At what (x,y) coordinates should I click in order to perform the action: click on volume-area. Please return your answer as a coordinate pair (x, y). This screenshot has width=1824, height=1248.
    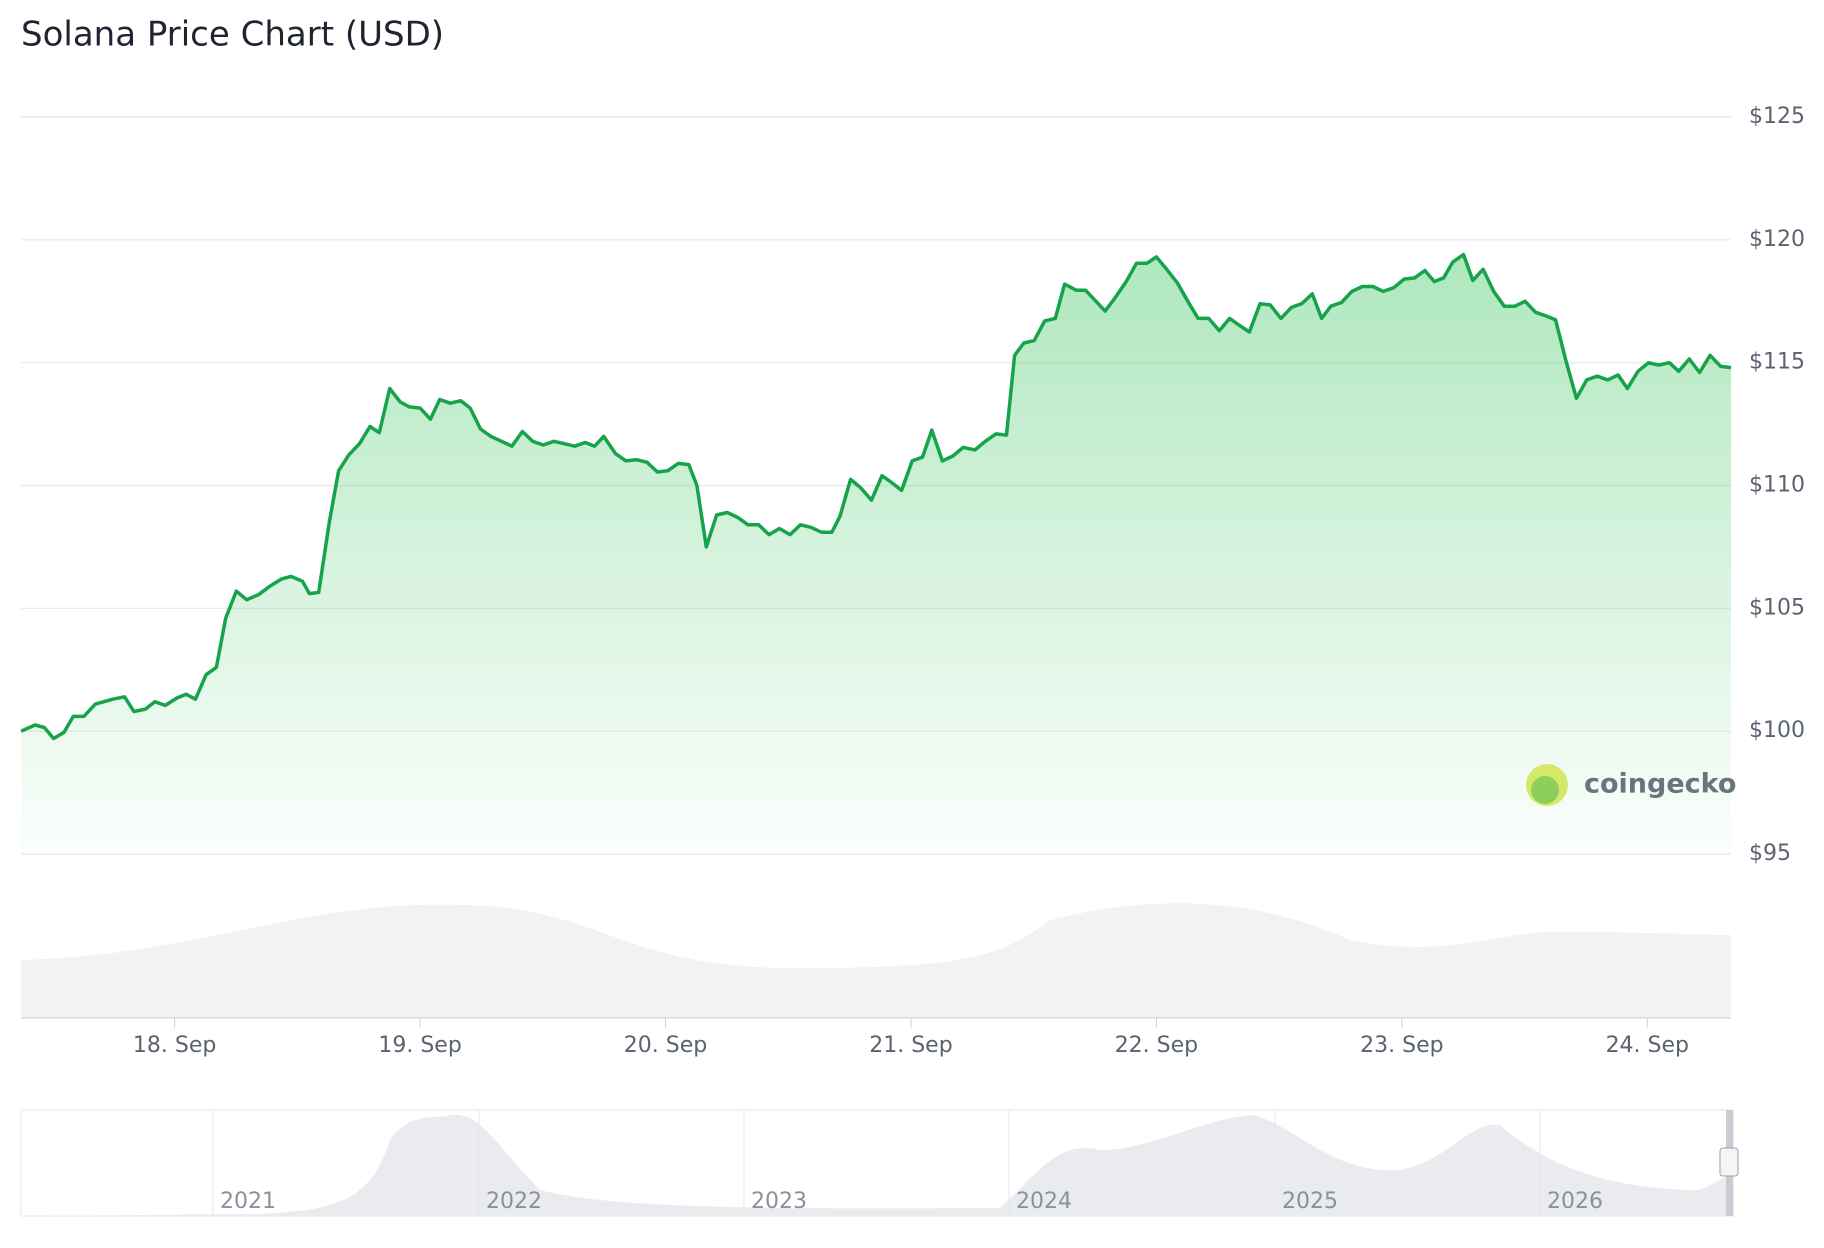
    Looking at the image, I should click on (876, 960).